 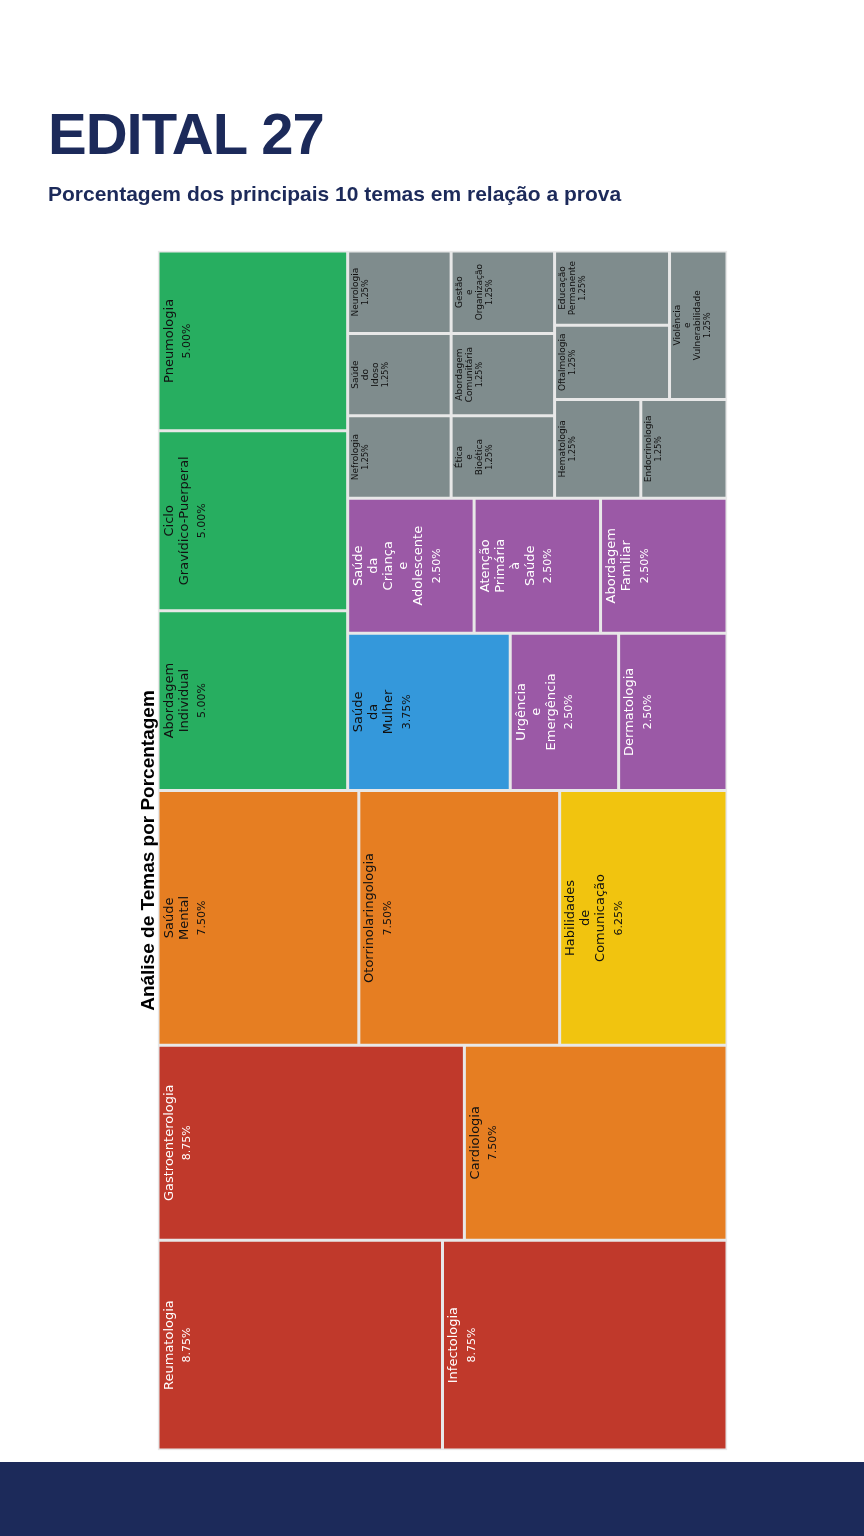 What do you see at coordinates (175, 521) in the screenshot?
I see `category-label: Ciclo Gravídico-Puerperal` at bounding box center [175, 521].